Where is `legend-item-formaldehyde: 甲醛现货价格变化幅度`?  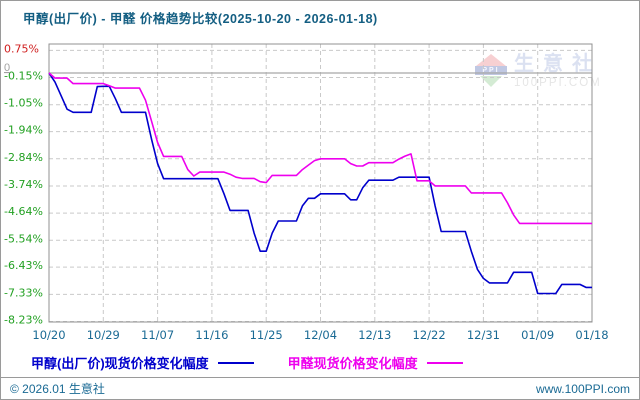 legend-item-formaldehyde: 甲醛现货价格变化幅度 is located at coordinates (375, 362).